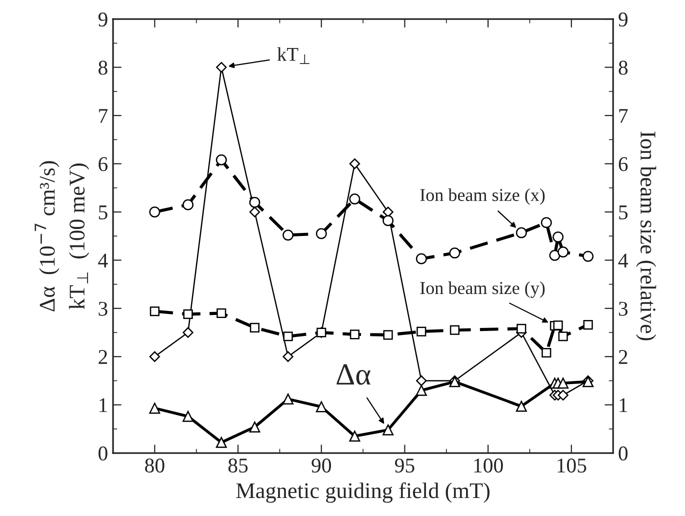 Image resolution: width=685 pixels, height=516 pixels. What do you see at coordinates (103, 164) in the screenshot?
I see `y-tick-label: 6` at bounding box center [103, 164].